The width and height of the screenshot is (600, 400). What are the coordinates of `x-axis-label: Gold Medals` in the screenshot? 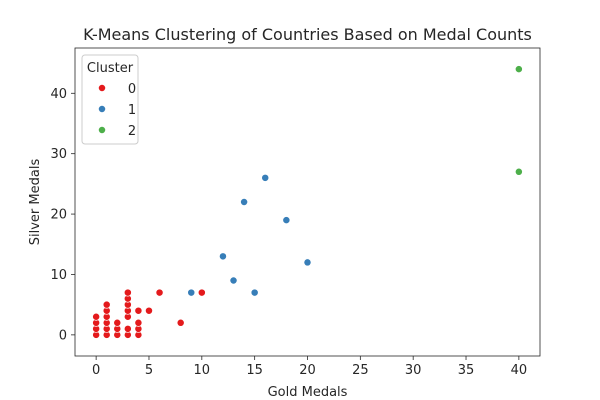 It's located at (308, 392).